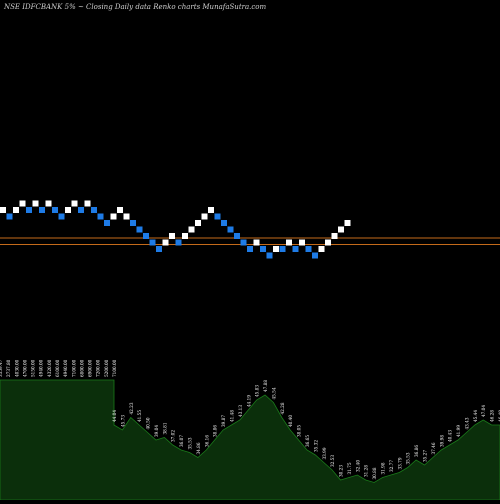  Describe the element at coordinates (24, 368) in the screenshot. I see `volume-label-3: 4700.00` at that location.